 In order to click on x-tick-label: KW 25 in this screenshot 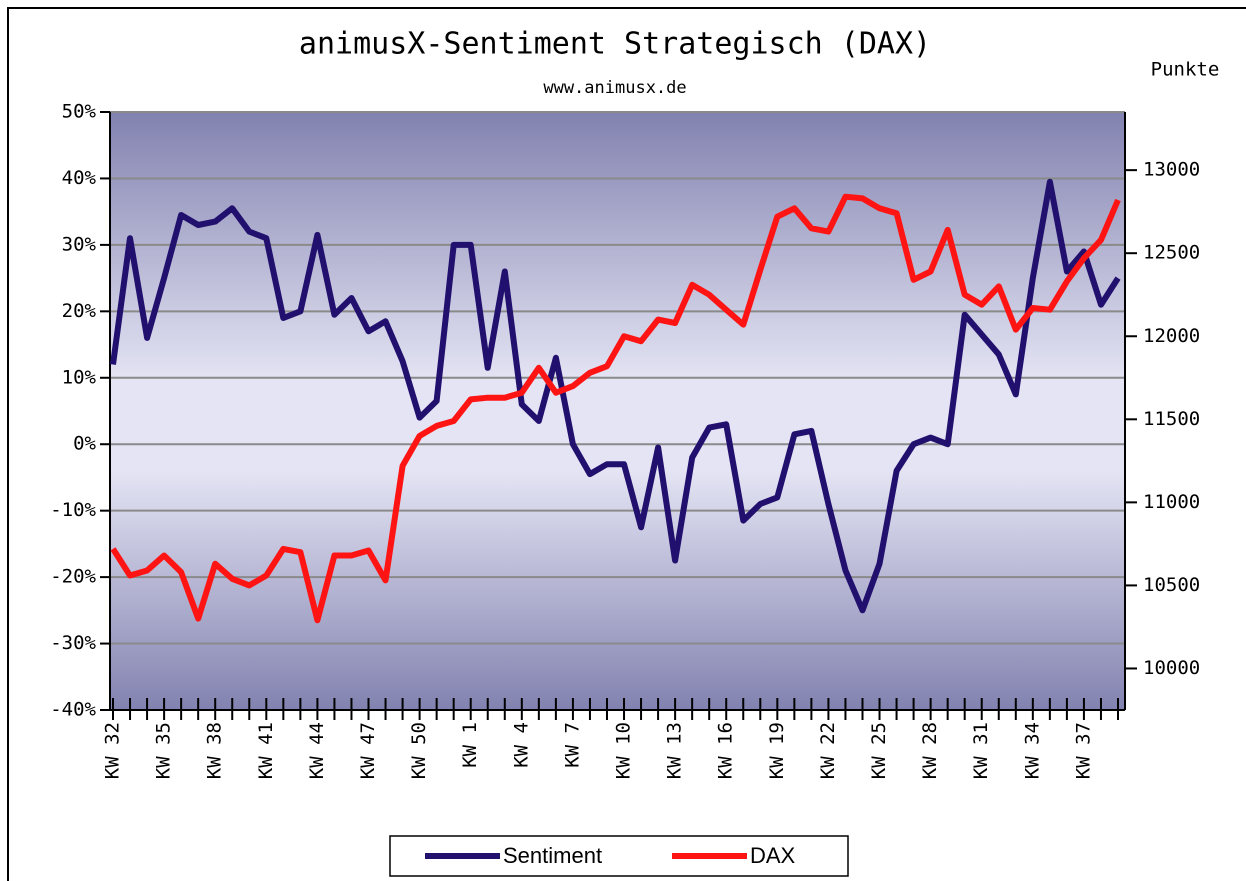, I will do `click(879, 750)`.